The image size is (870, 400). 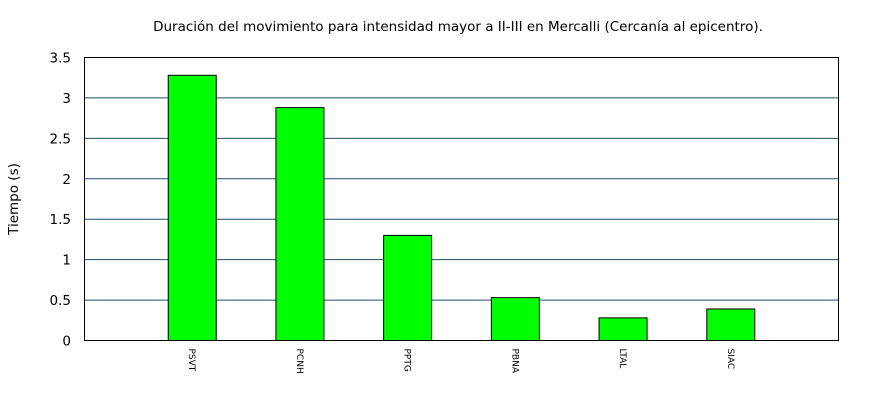 I want to click on bar-pcnh, so click(x=300, y=224).